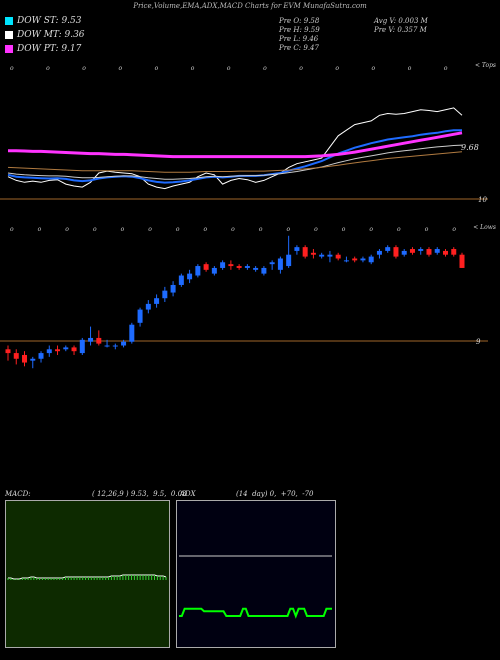  I want to click on macd-line, so click(87, 577).